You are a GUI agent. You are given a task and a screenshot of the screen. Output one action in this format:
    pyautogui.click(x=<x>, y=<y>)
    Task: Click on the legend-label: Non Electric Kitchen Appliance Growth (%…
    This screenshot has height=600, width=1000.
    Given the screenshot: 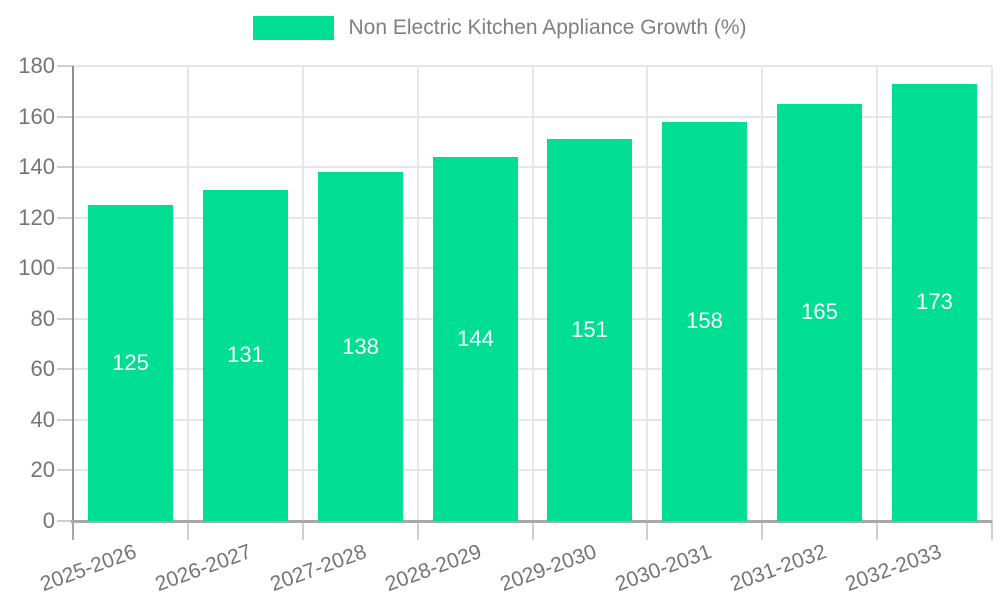 What is the action you would take?
    pyautogui.click(x=547, y=27)
    